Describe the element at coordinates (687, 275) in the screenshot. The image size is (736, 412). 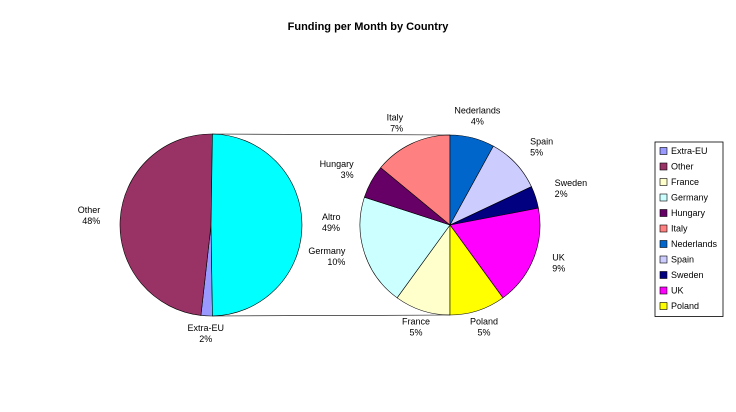
I see `legend-label: Sweden` at that location.